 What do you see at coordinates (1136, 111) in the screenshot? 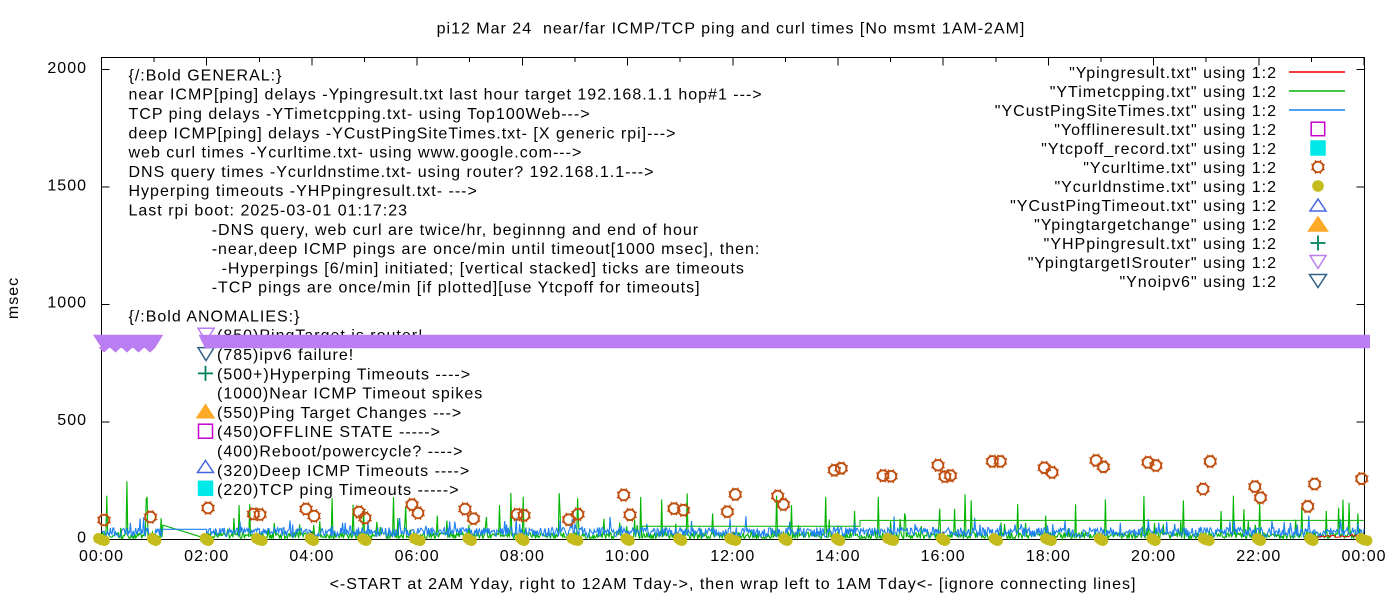
I see `svg-text:"YCustPingSiteTimes.txt" using: "YCustPingSiteTimes.txt" using 1:2` at bounding box center [1136, 111].